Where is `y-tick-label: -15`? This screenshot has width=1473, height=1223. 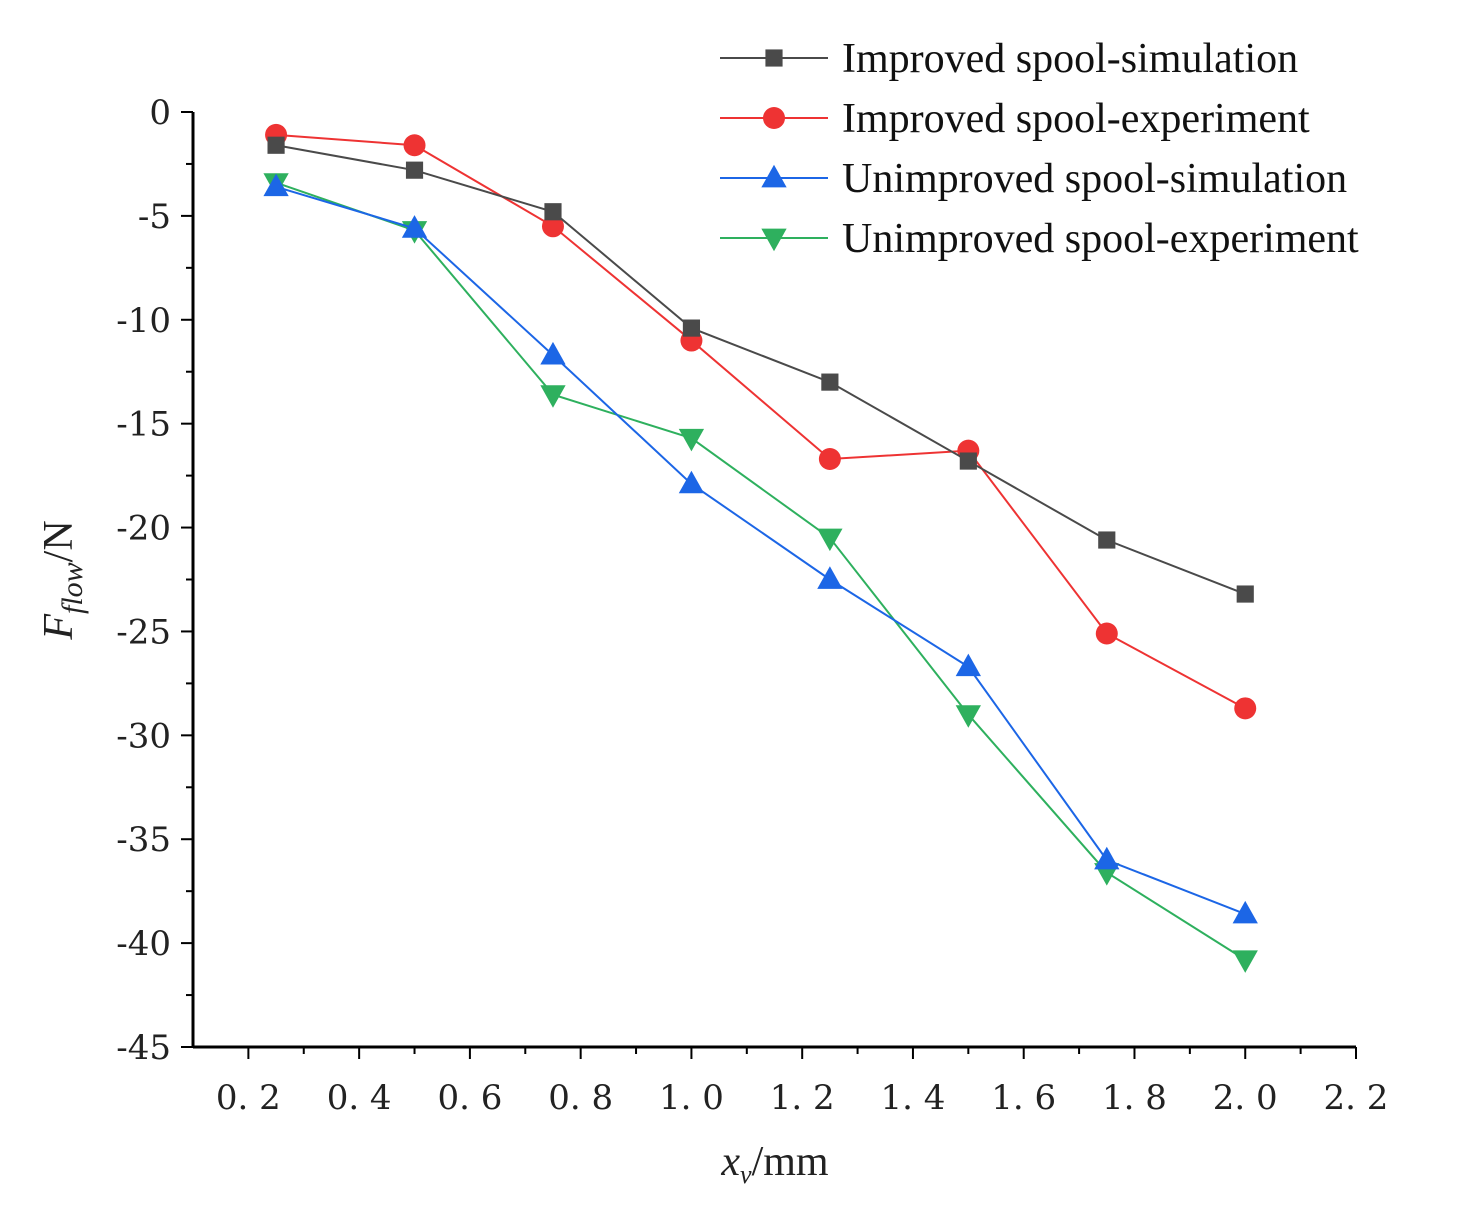 y-tick-label: -15 is located at coordinates (143, 425).